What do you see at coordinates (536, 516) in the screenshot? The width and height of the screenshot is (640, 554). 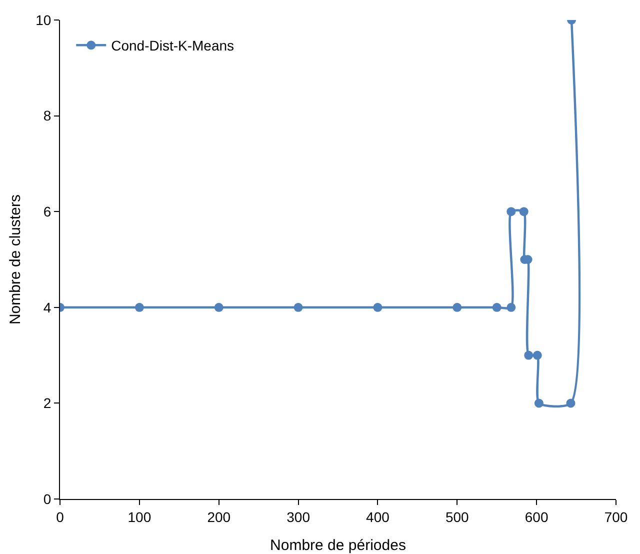 I see `x-tick-label: 600` at bounding box center [536, 516].